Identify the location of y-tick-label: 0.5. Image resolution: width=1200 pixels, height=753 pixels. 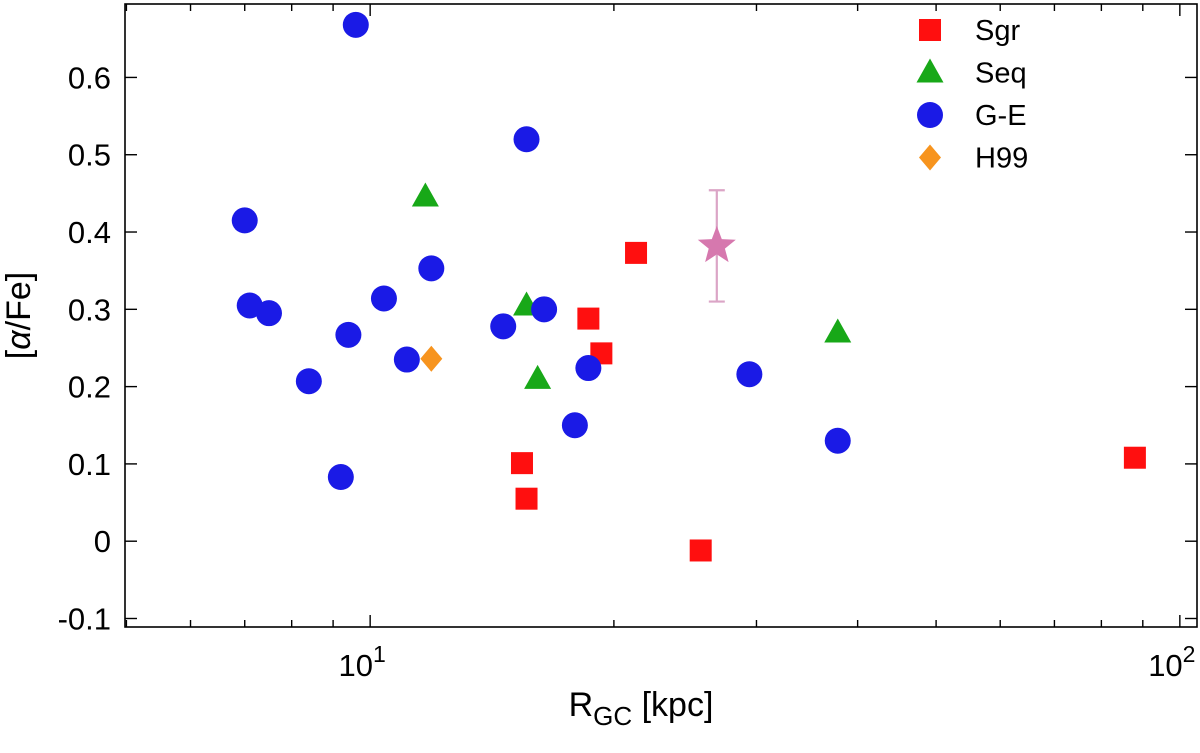
(89, 155).